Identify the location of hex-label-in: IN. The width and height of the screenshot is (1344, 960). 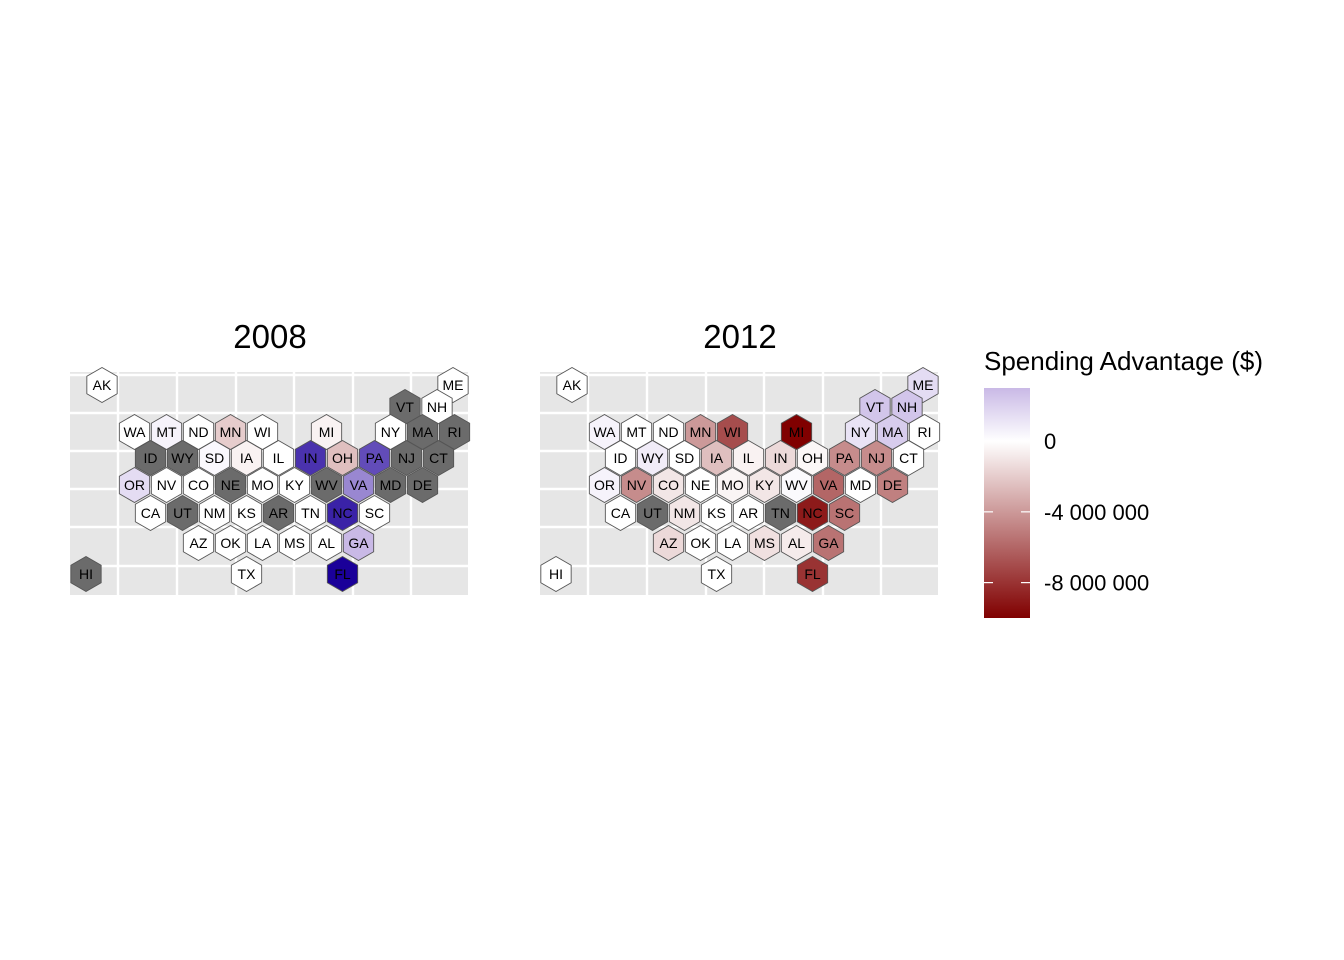
(311, 458).